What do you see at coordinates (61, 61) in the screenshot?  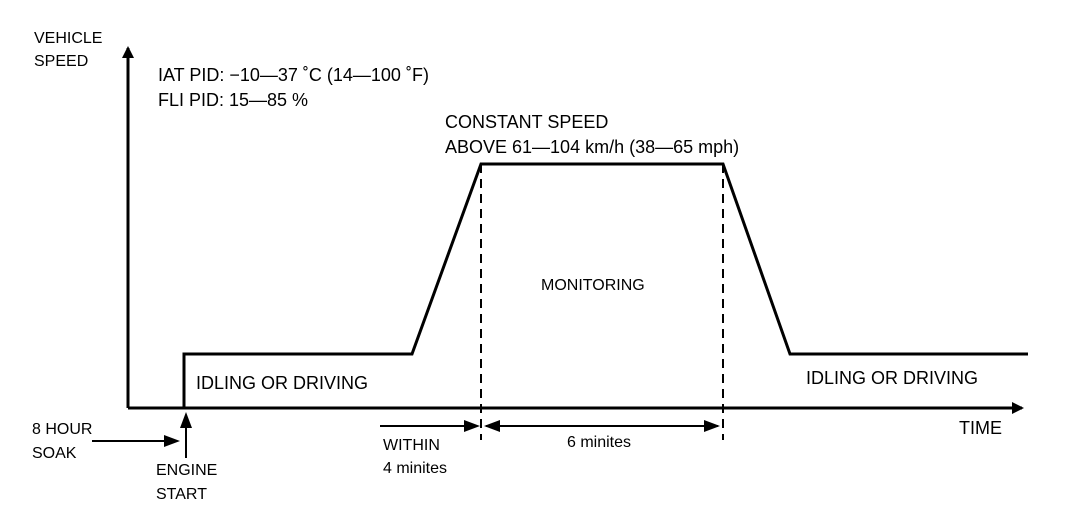 I see `y-axis-label-line2: SPEED` at bounding box center [61, 61].